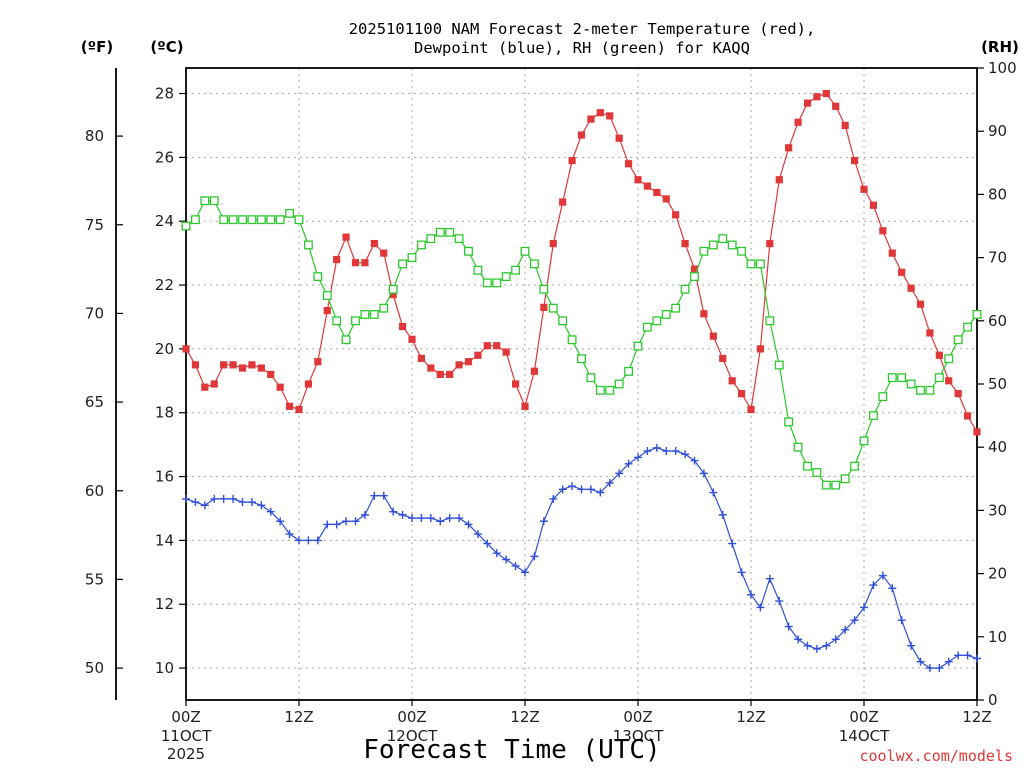  I want to click on x-date-label: 13OCT, so click(638, 736).